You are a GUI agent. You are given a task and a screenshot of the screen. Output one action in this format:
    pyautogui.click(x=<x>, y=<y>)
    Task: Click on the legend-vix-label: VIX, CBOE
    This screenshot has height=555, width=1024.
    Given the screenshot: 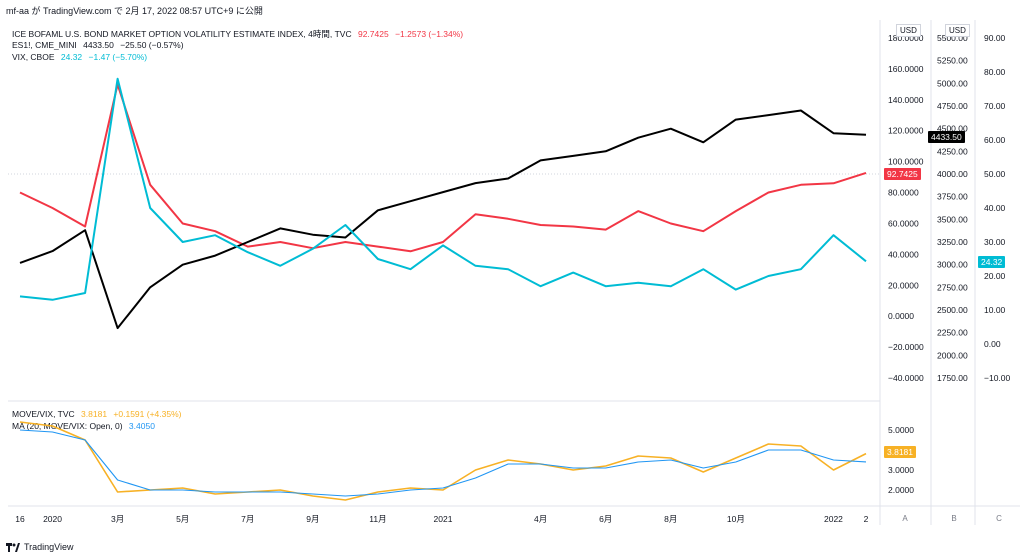 What is the action you would take?
    pyautogui.click(x=33, y=57)
    